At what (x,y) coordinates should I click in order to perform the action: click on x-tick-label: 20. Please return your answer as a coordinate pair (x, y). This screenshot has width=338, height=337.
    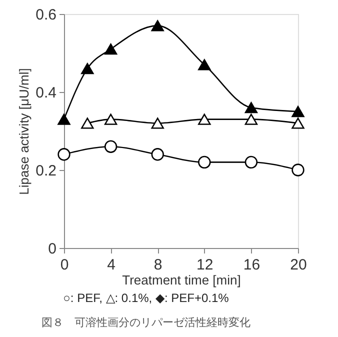
    Looking at the image, I should click on (298, 265).